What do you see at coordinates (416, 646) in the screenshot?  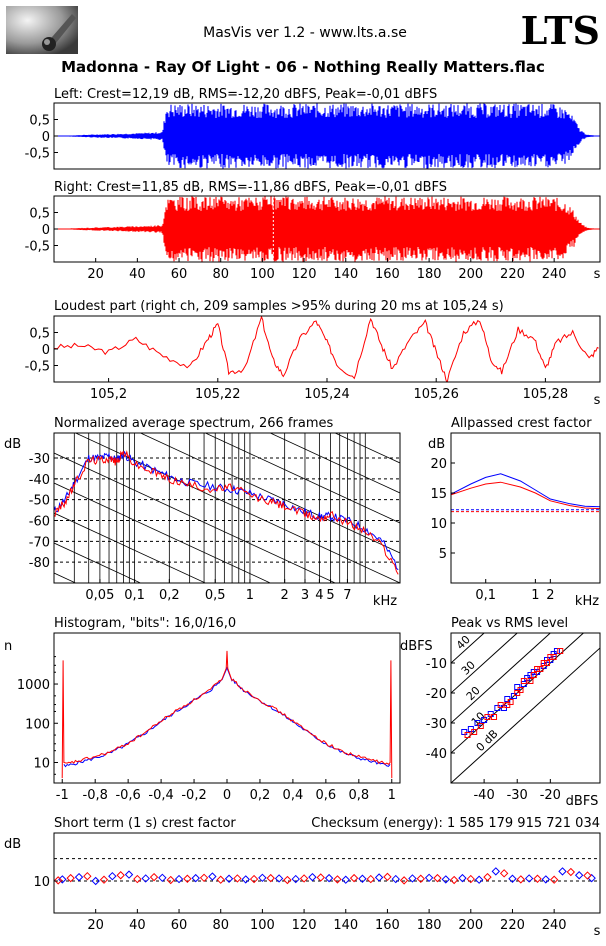 I see `y-axis-label: dBFS` at bounding box center [416, 646].